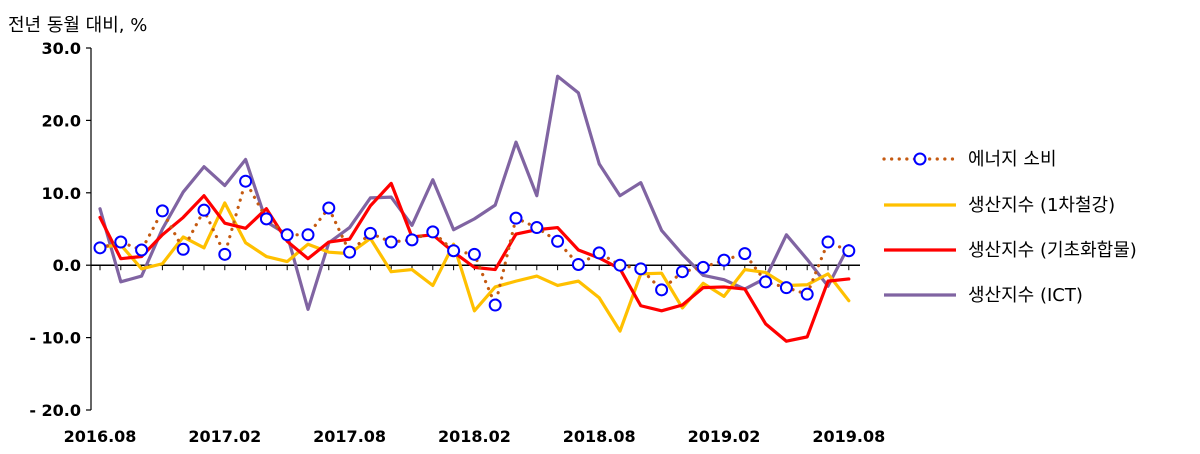 The height and width of the screenshot is (454, 1200). I want to click on x-tick-label: 2019.02, so click(724, 436).